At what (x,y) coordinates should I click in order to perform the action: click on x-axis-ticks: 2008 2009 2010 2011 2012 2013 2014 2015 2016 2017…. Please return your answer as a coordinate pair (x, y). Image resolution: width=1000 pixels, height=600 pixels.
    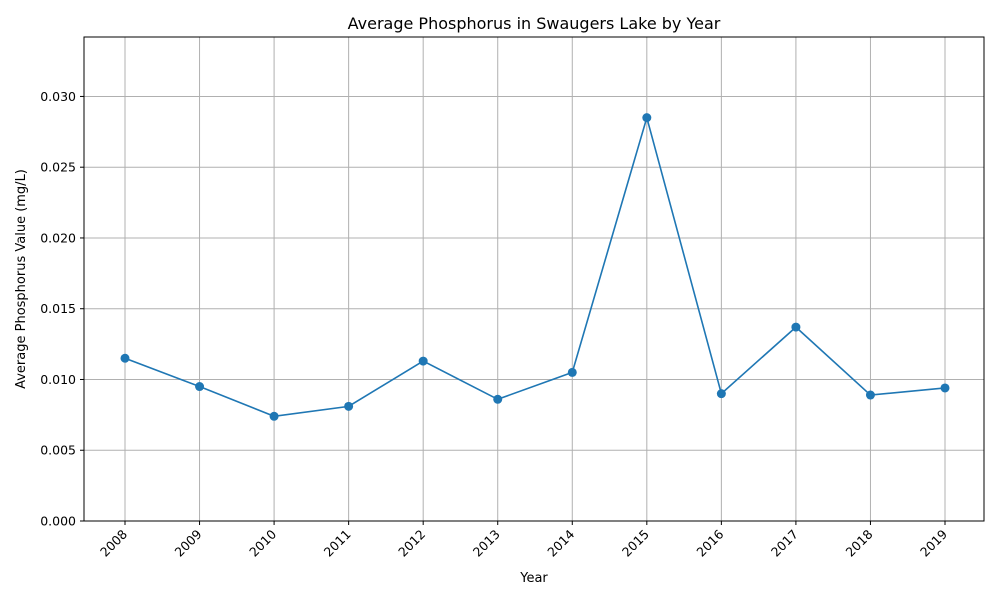
    Looking at the image, I should click on (523, 540).